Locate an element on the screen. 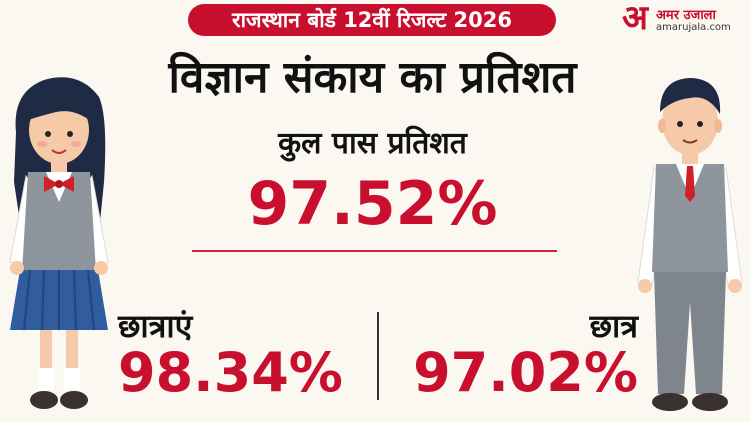 The width and height of the screenshot is (750, 422). logo-url: amarujala.com is located at coordinates (693, 27).